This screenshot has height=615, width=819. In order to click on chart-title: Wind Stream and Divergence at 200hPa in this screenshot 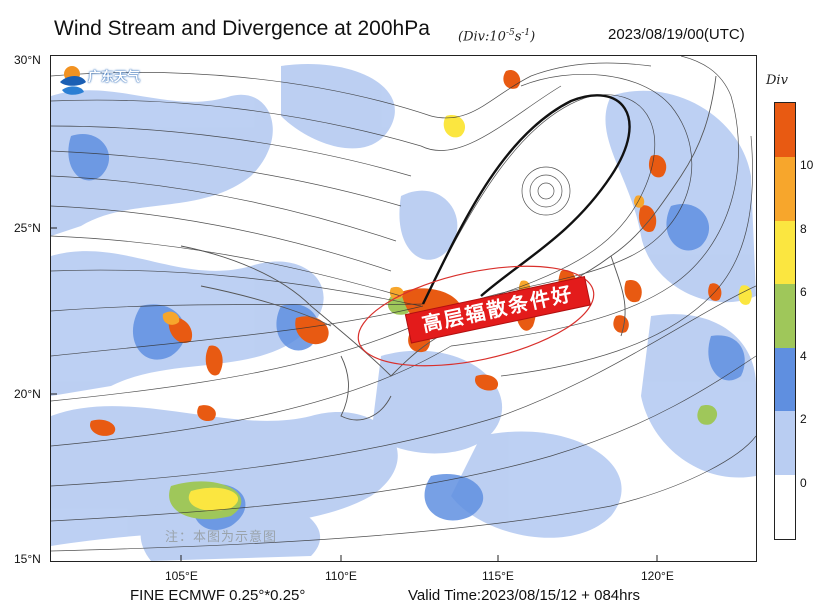, I will do `click(242, 28)`.